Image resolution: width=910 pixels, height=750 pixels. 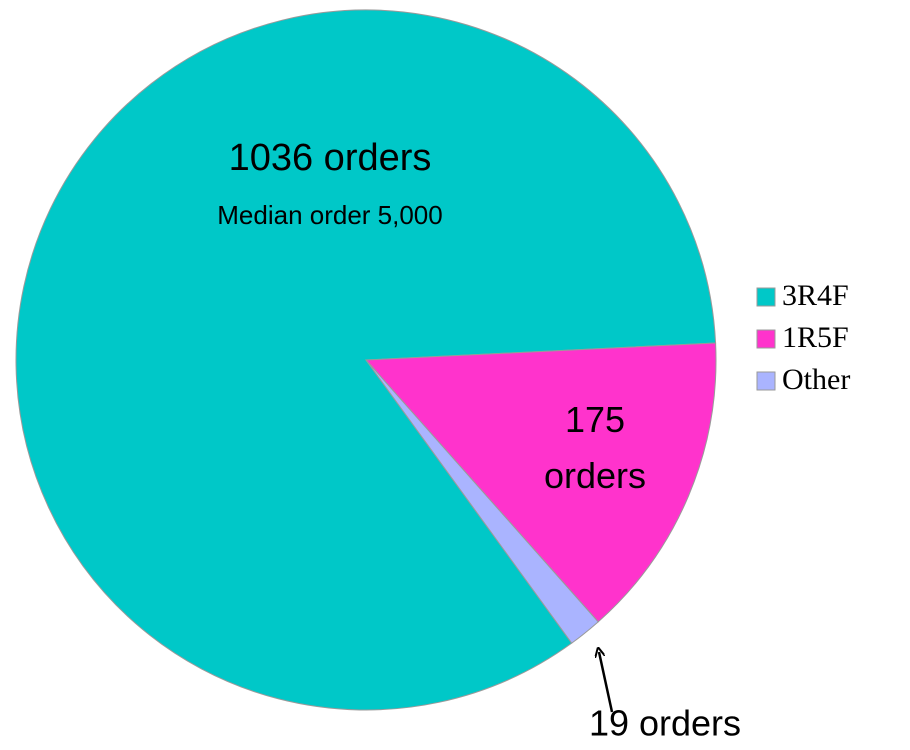 What do you see at coordinates (816, 379) in the screenshot?
I see `legend-label: Other` at bounding box center [816, 379].